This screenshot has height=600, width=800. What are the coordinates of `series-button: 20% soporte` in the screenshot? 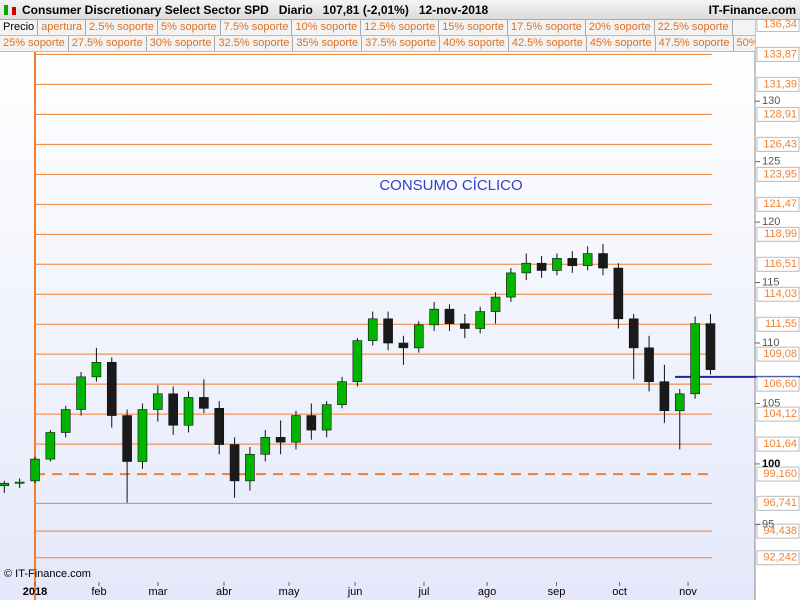 It's located at (620, 27).